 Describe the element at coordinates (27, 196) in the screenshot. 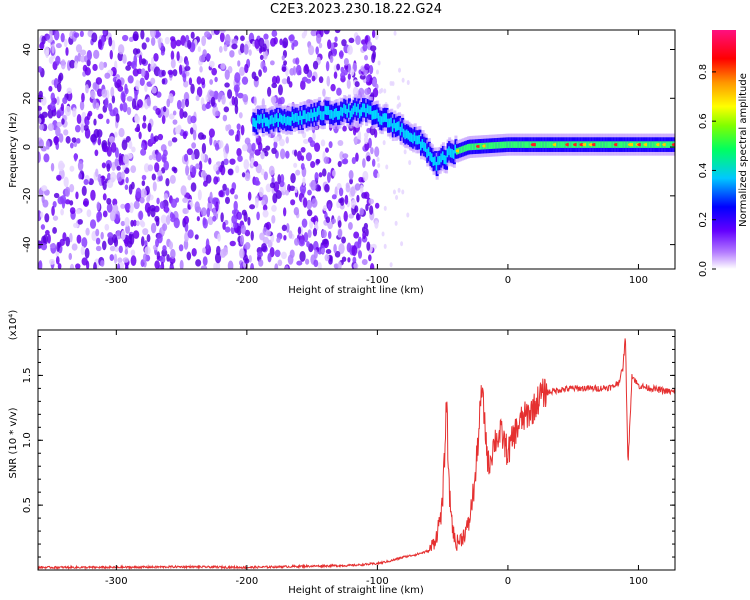

I see `spectrogram-y-tick-label: -20` at that location.